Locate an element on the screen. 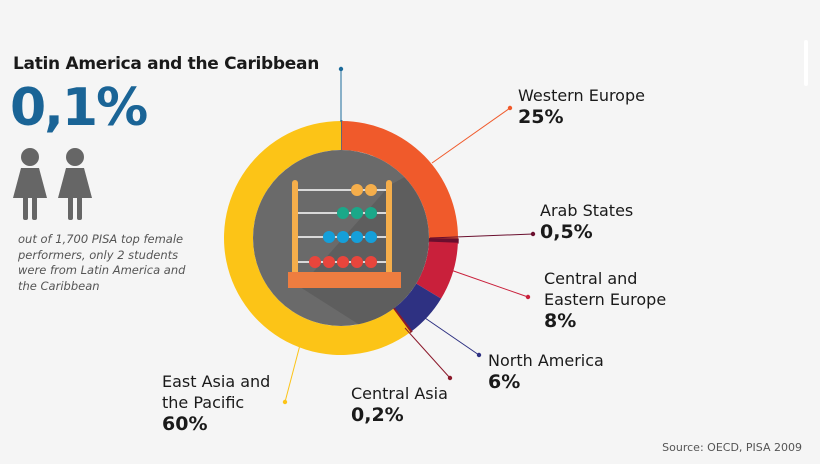 The height and width of the screenshot is (464, 820). label-value: 6% is located at coordinates (504, 382).